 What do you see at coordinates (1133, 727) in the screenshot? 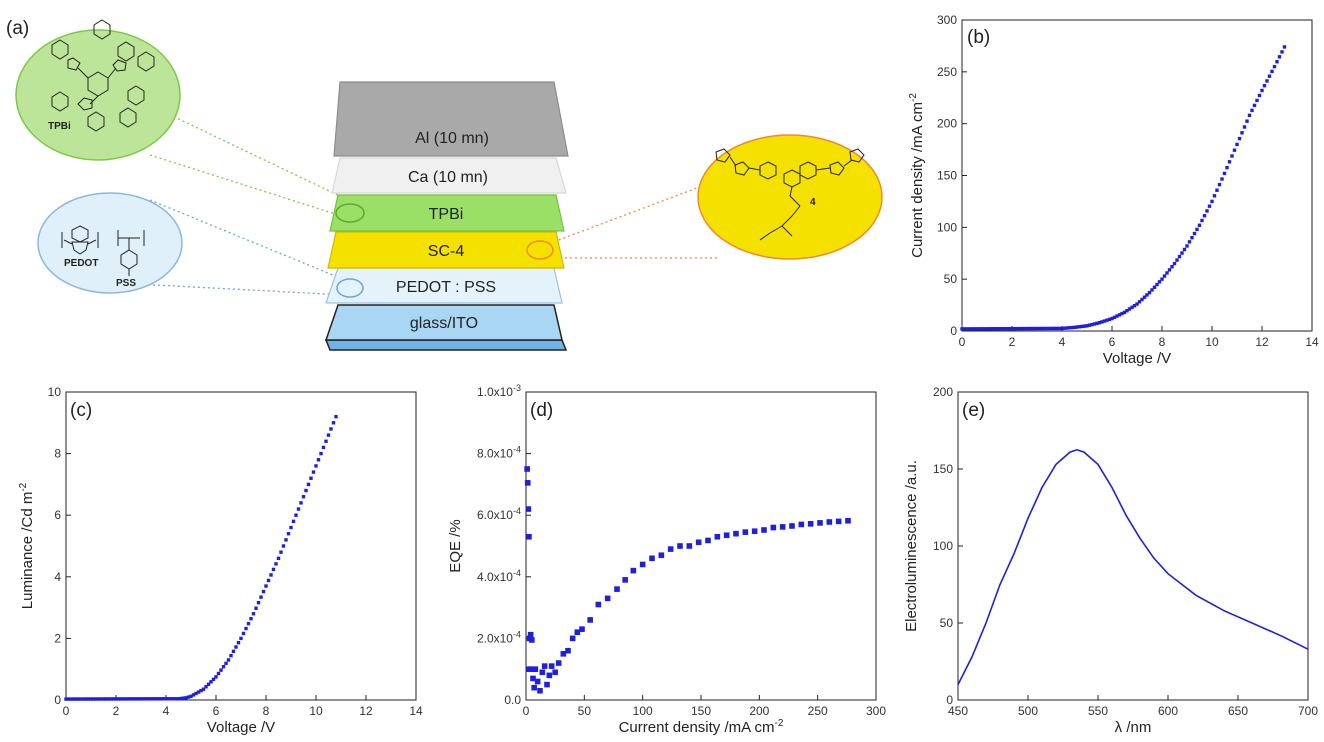
I see `x-axis-label: λ /nm` at bounding box center [1133, 727].